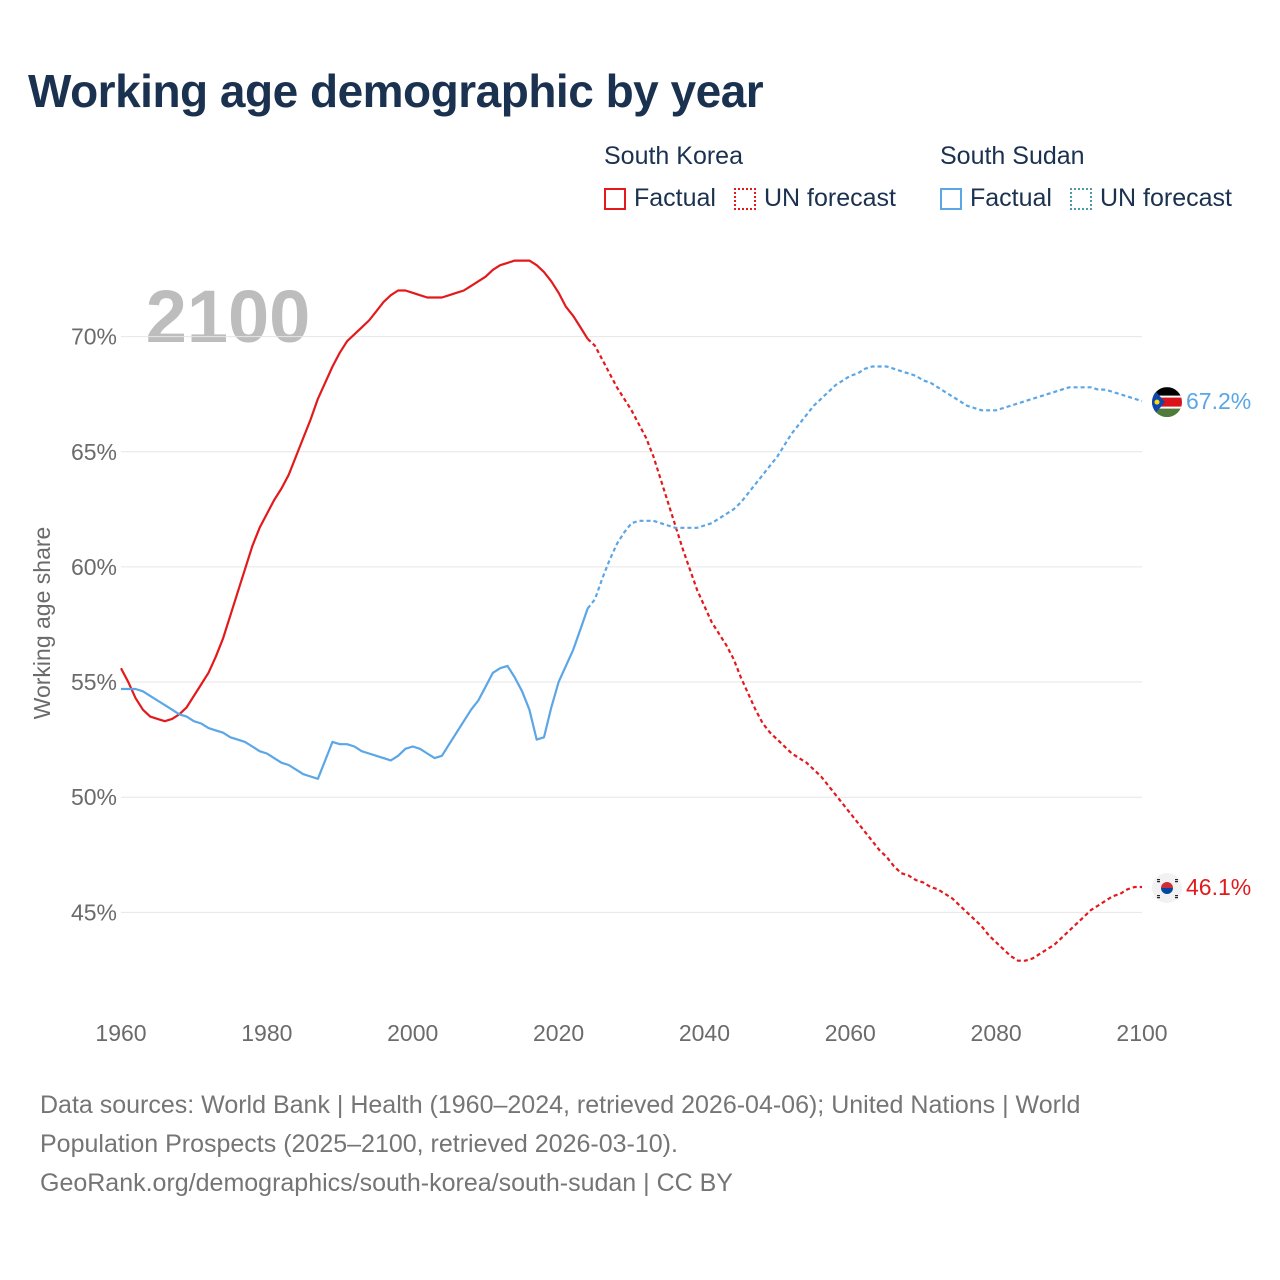 The image size is (1280, 1280). I want to click on chart-title: Working age demographic by year, so click(396, 91).